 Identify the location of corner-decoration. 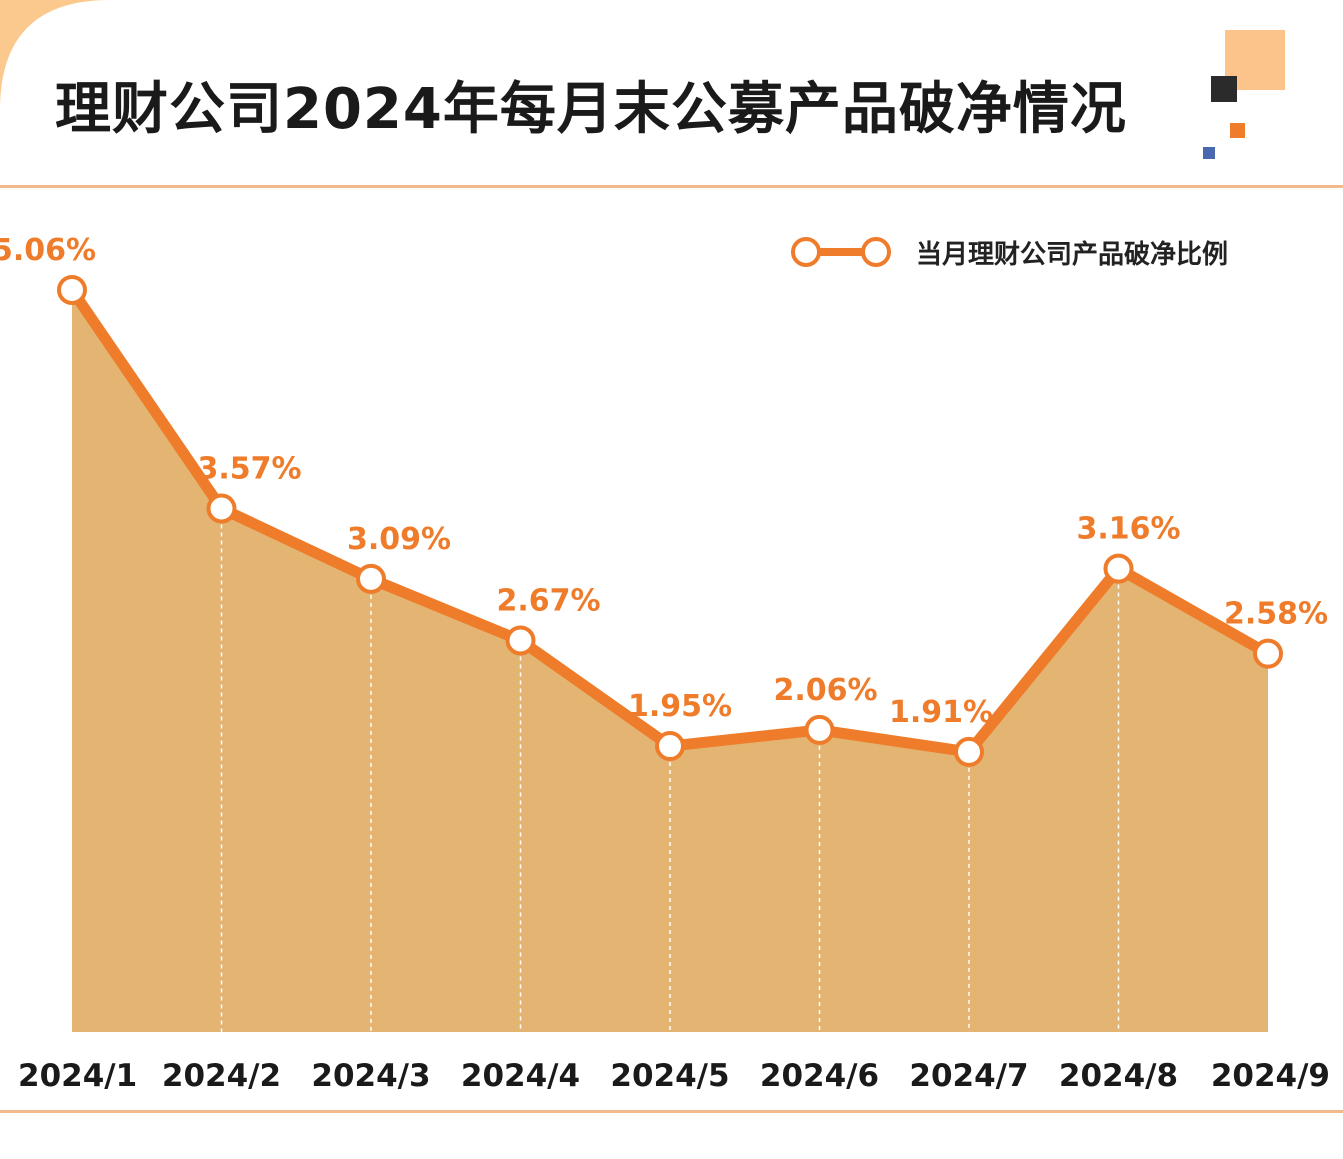
(55, 55).